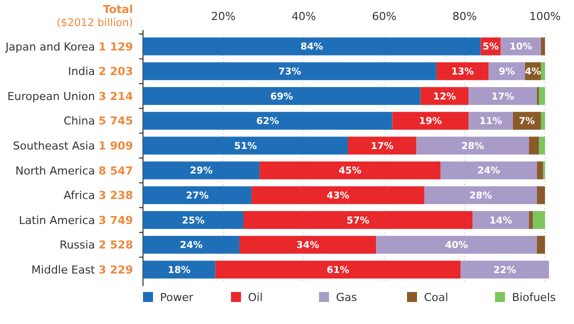  Describe the element at coordinates (63, 269) in the screenshot. I see `y-tick-label: Middle East` at that location.